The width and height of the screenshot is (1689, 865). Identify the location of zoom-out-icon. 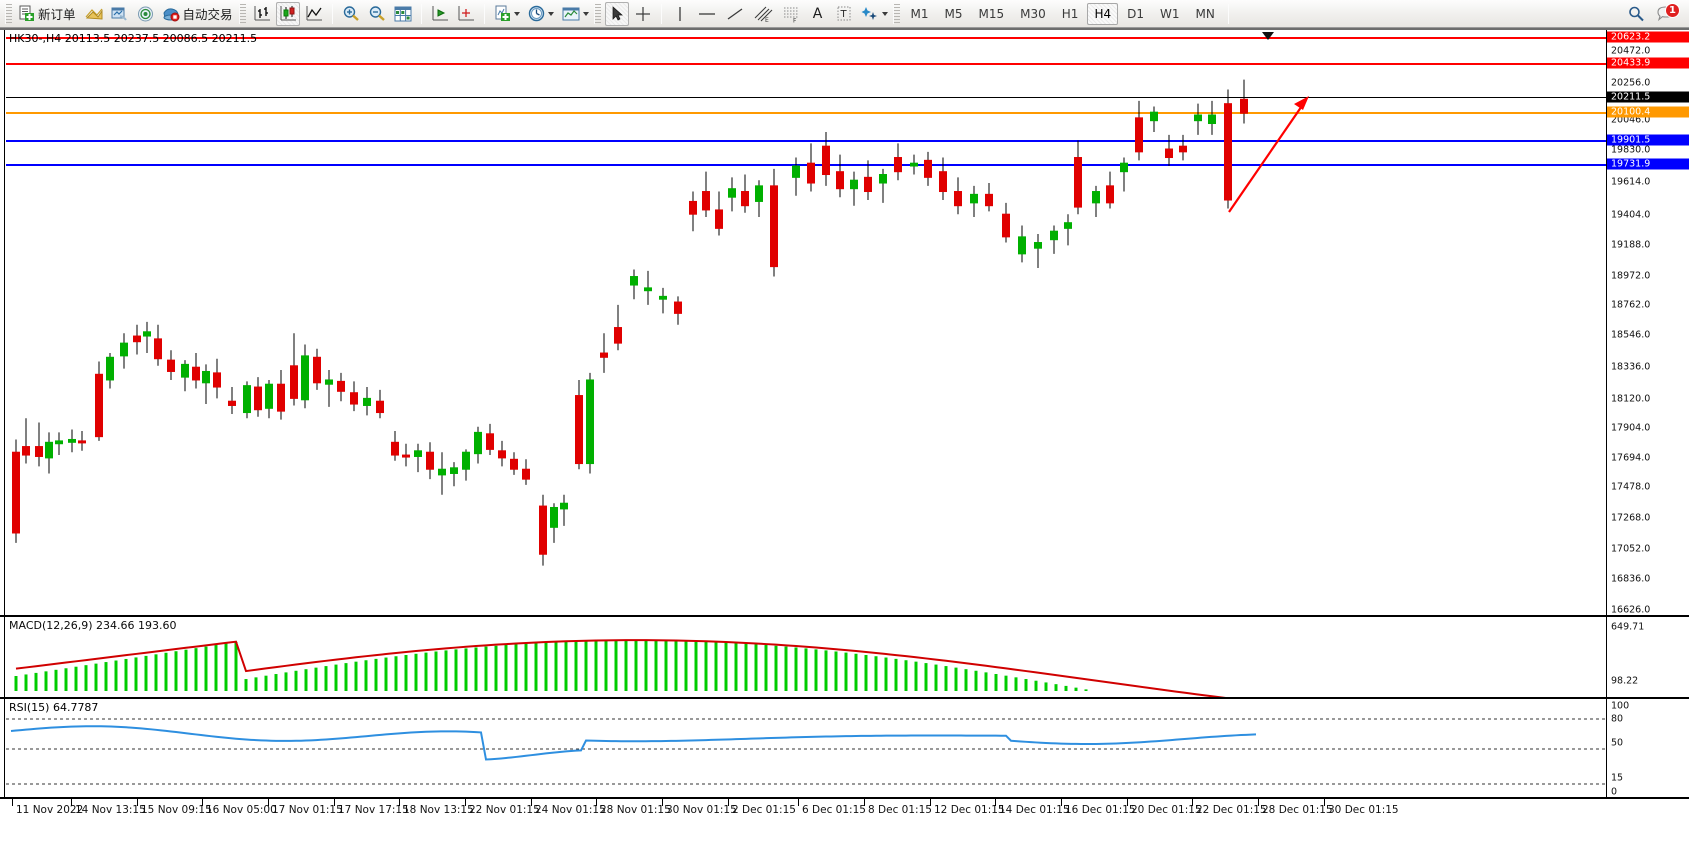
(377, 13).